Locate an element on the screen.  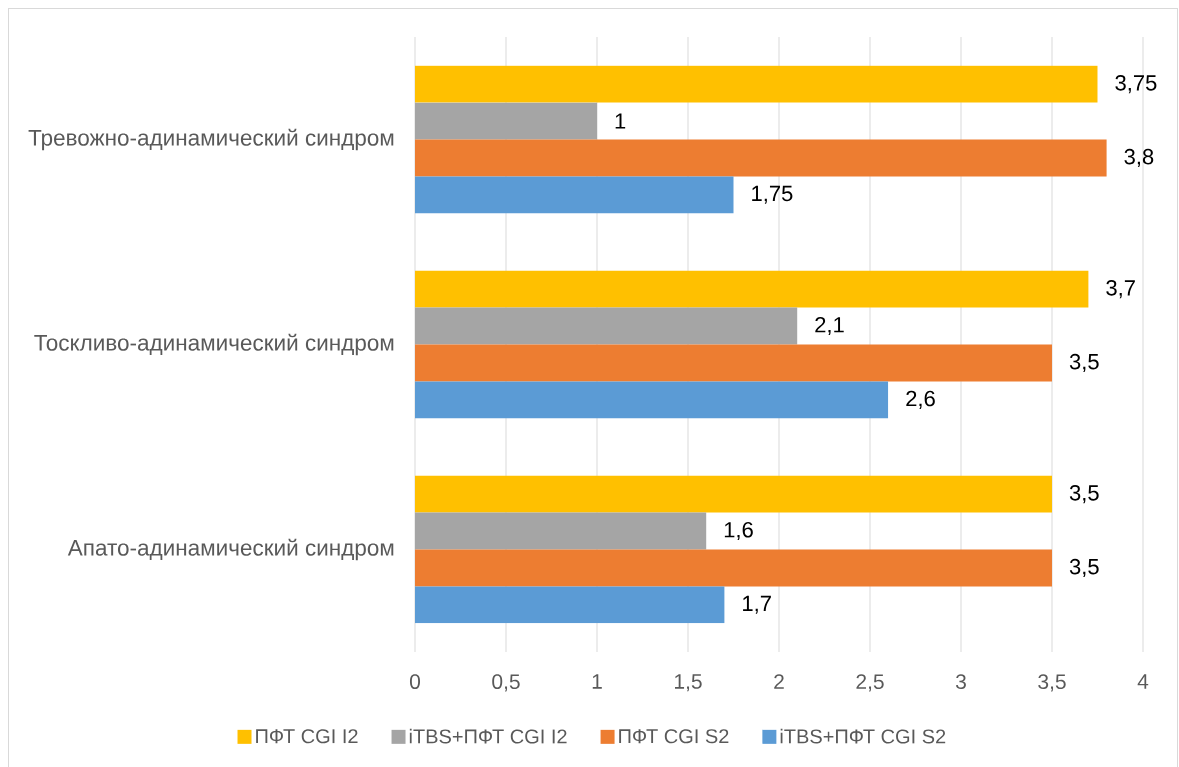
data-label: 1,75 is located at coordinates (772, 194).